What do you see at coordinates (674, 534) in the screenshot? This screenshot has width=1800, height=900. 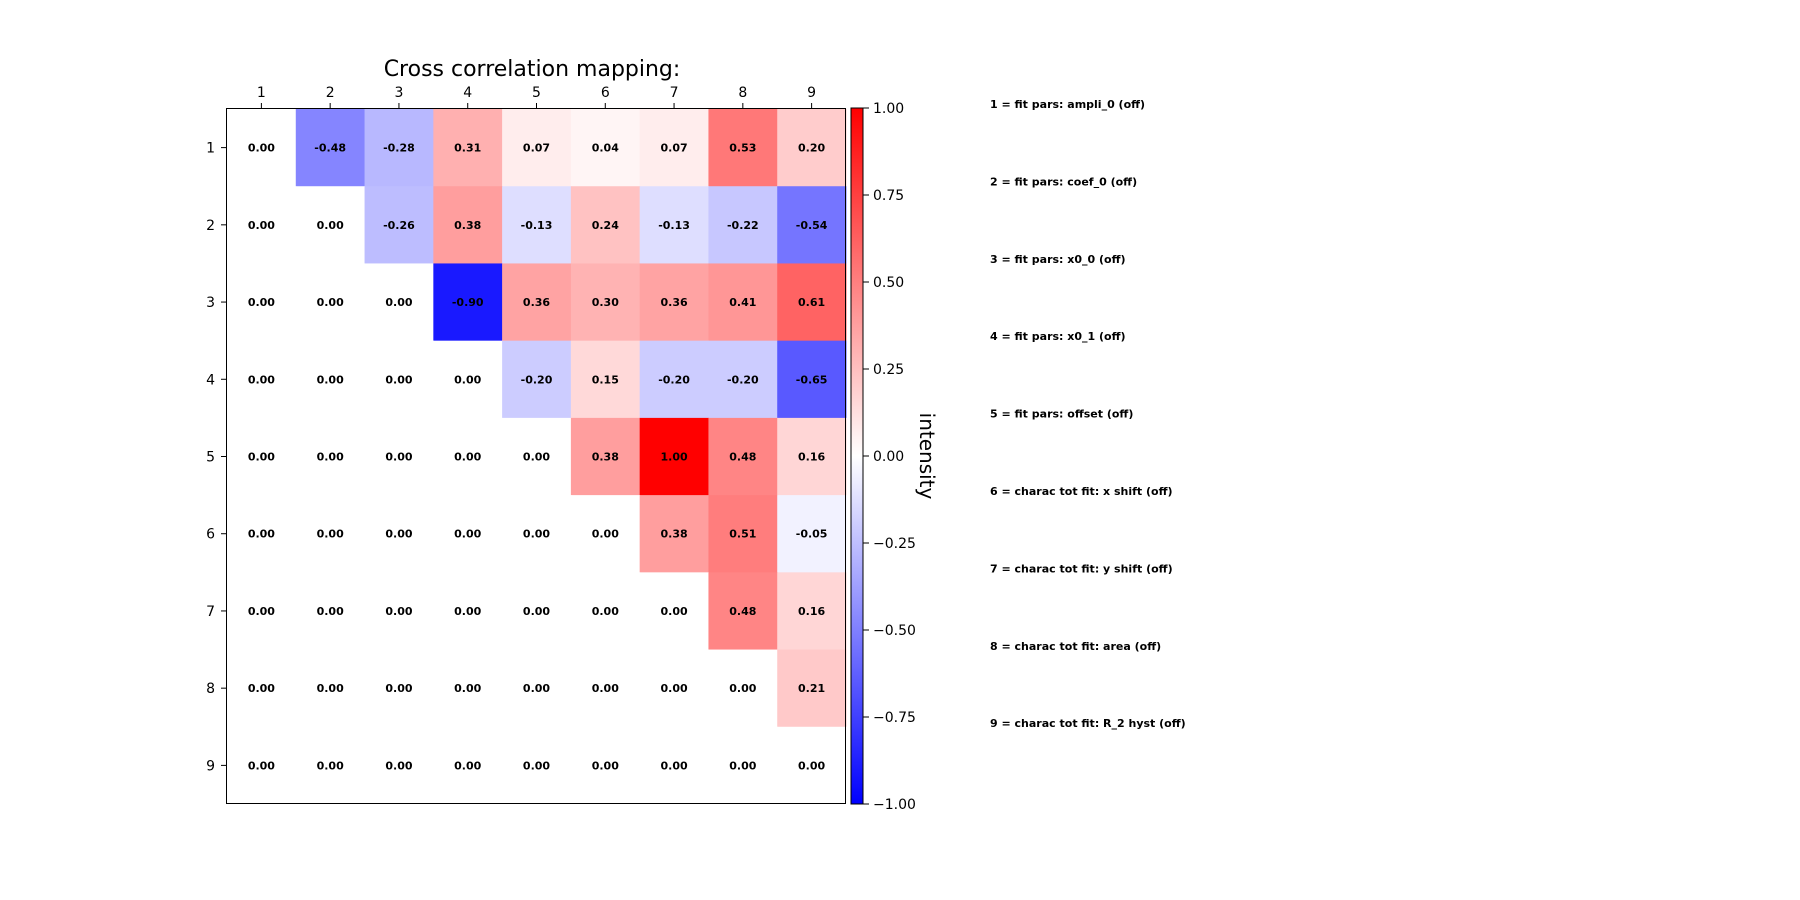 I see `heatmap-cell-r6-c7` at bounding box center [674, 534].